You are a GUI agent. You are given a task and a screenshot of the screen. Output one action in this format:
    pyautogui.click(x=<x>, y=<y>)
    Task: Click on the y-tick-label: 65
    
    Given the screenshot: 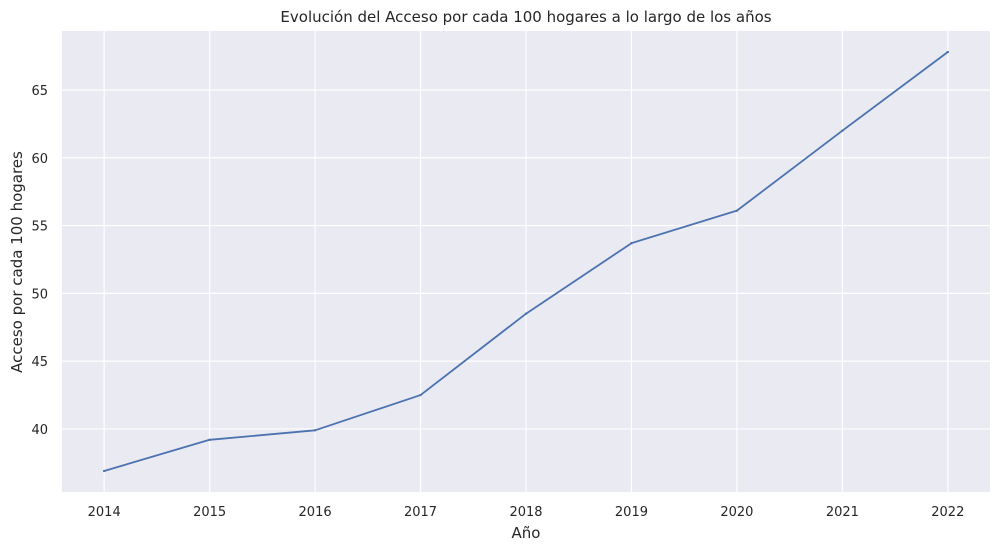 What is the action you would take?
    pyautogui.click(x=39, y=91)
    